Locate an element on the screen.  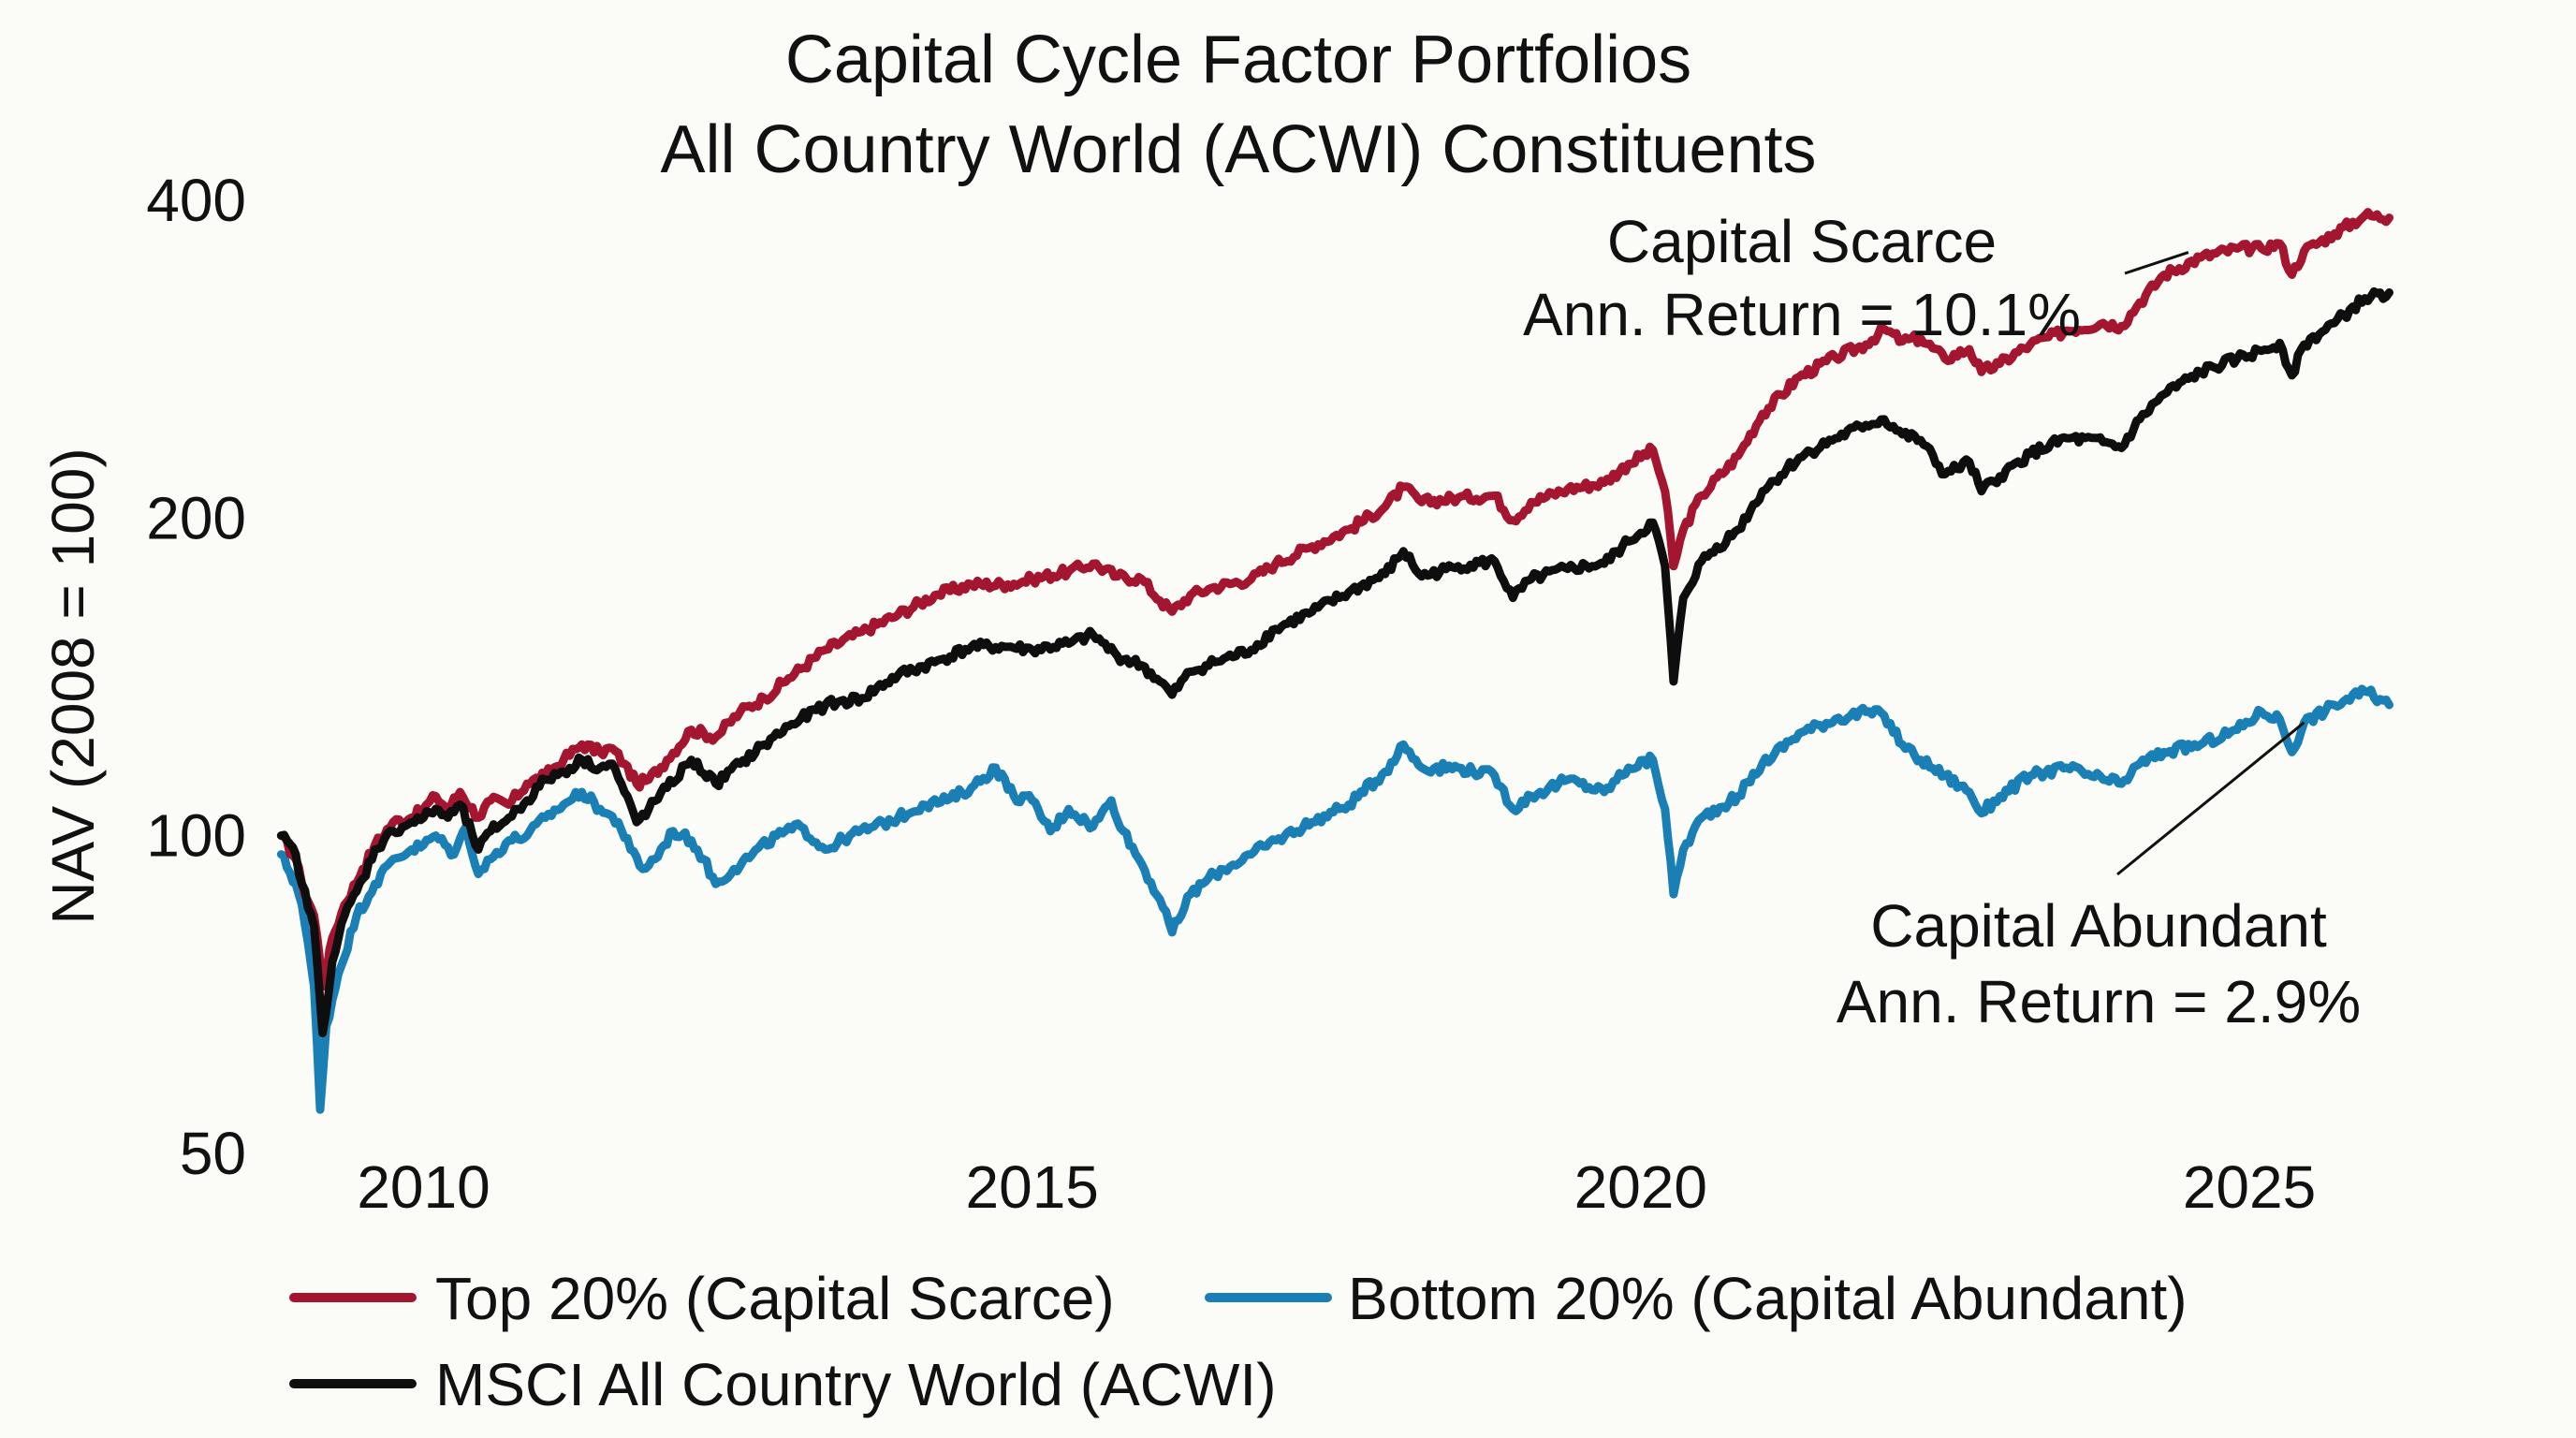
annotation-abundant-return: Ann. Return = 2.9% is located at coordinates (2099, 1001).